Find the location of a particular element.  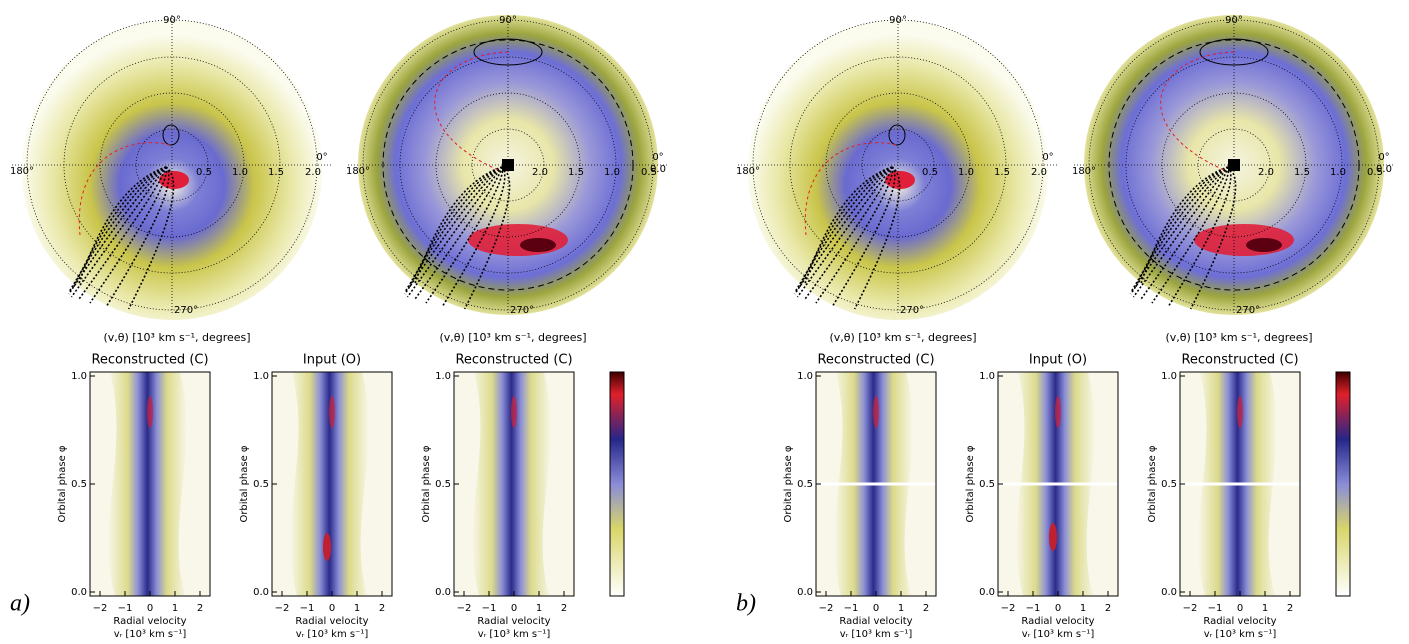

map-caption: (v,θ) [10³ km s⁻¹, degrees] is located at coordinates (1238, 337).